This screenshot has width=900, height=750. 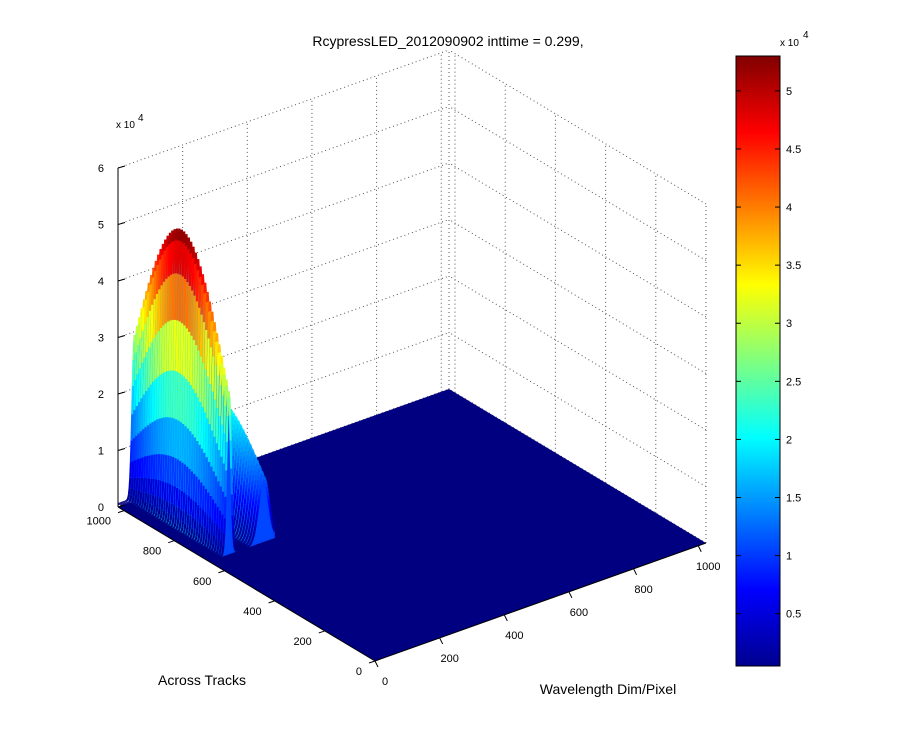 I want to click on x-tick-mark, so click(x=376, y=664).